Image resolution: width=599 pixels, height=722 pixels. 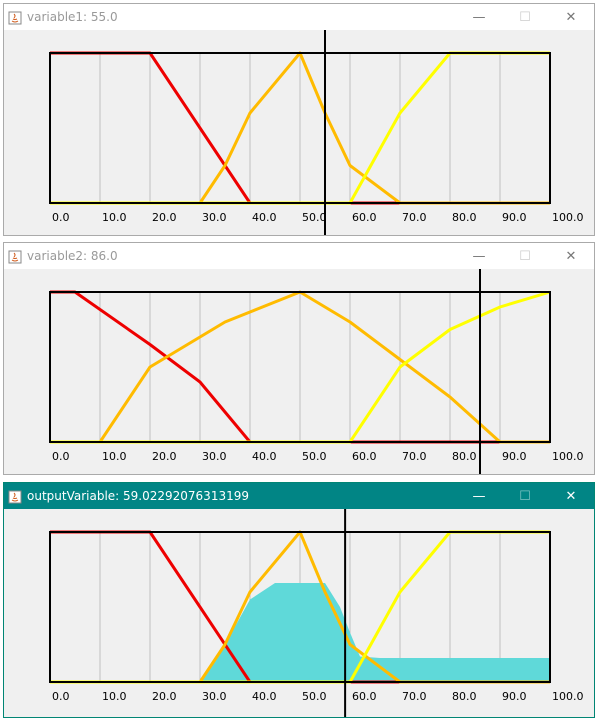 I want to click on window-title: variable2: 86.0, so click(x=72, y=256).